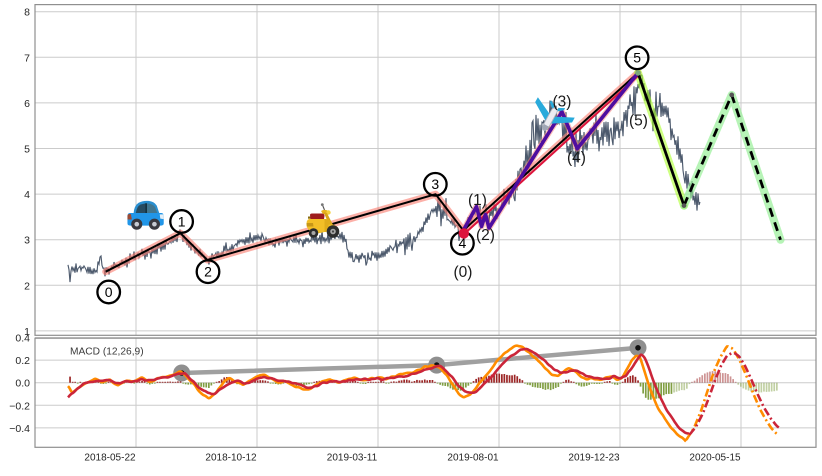  Describe the element at coordinates (485, 235) in the screenshot. I see `svg-text: (2)` at that location.